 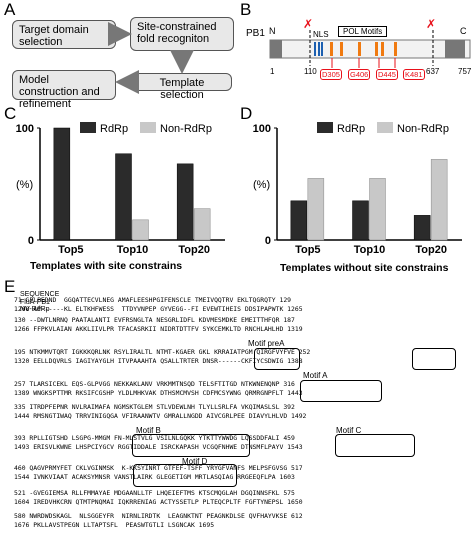 What do you see at coordinates (307, 250) in the screenshot?
I see `chart-d-xtick-label: Top5` at bounding box center [307, 250].